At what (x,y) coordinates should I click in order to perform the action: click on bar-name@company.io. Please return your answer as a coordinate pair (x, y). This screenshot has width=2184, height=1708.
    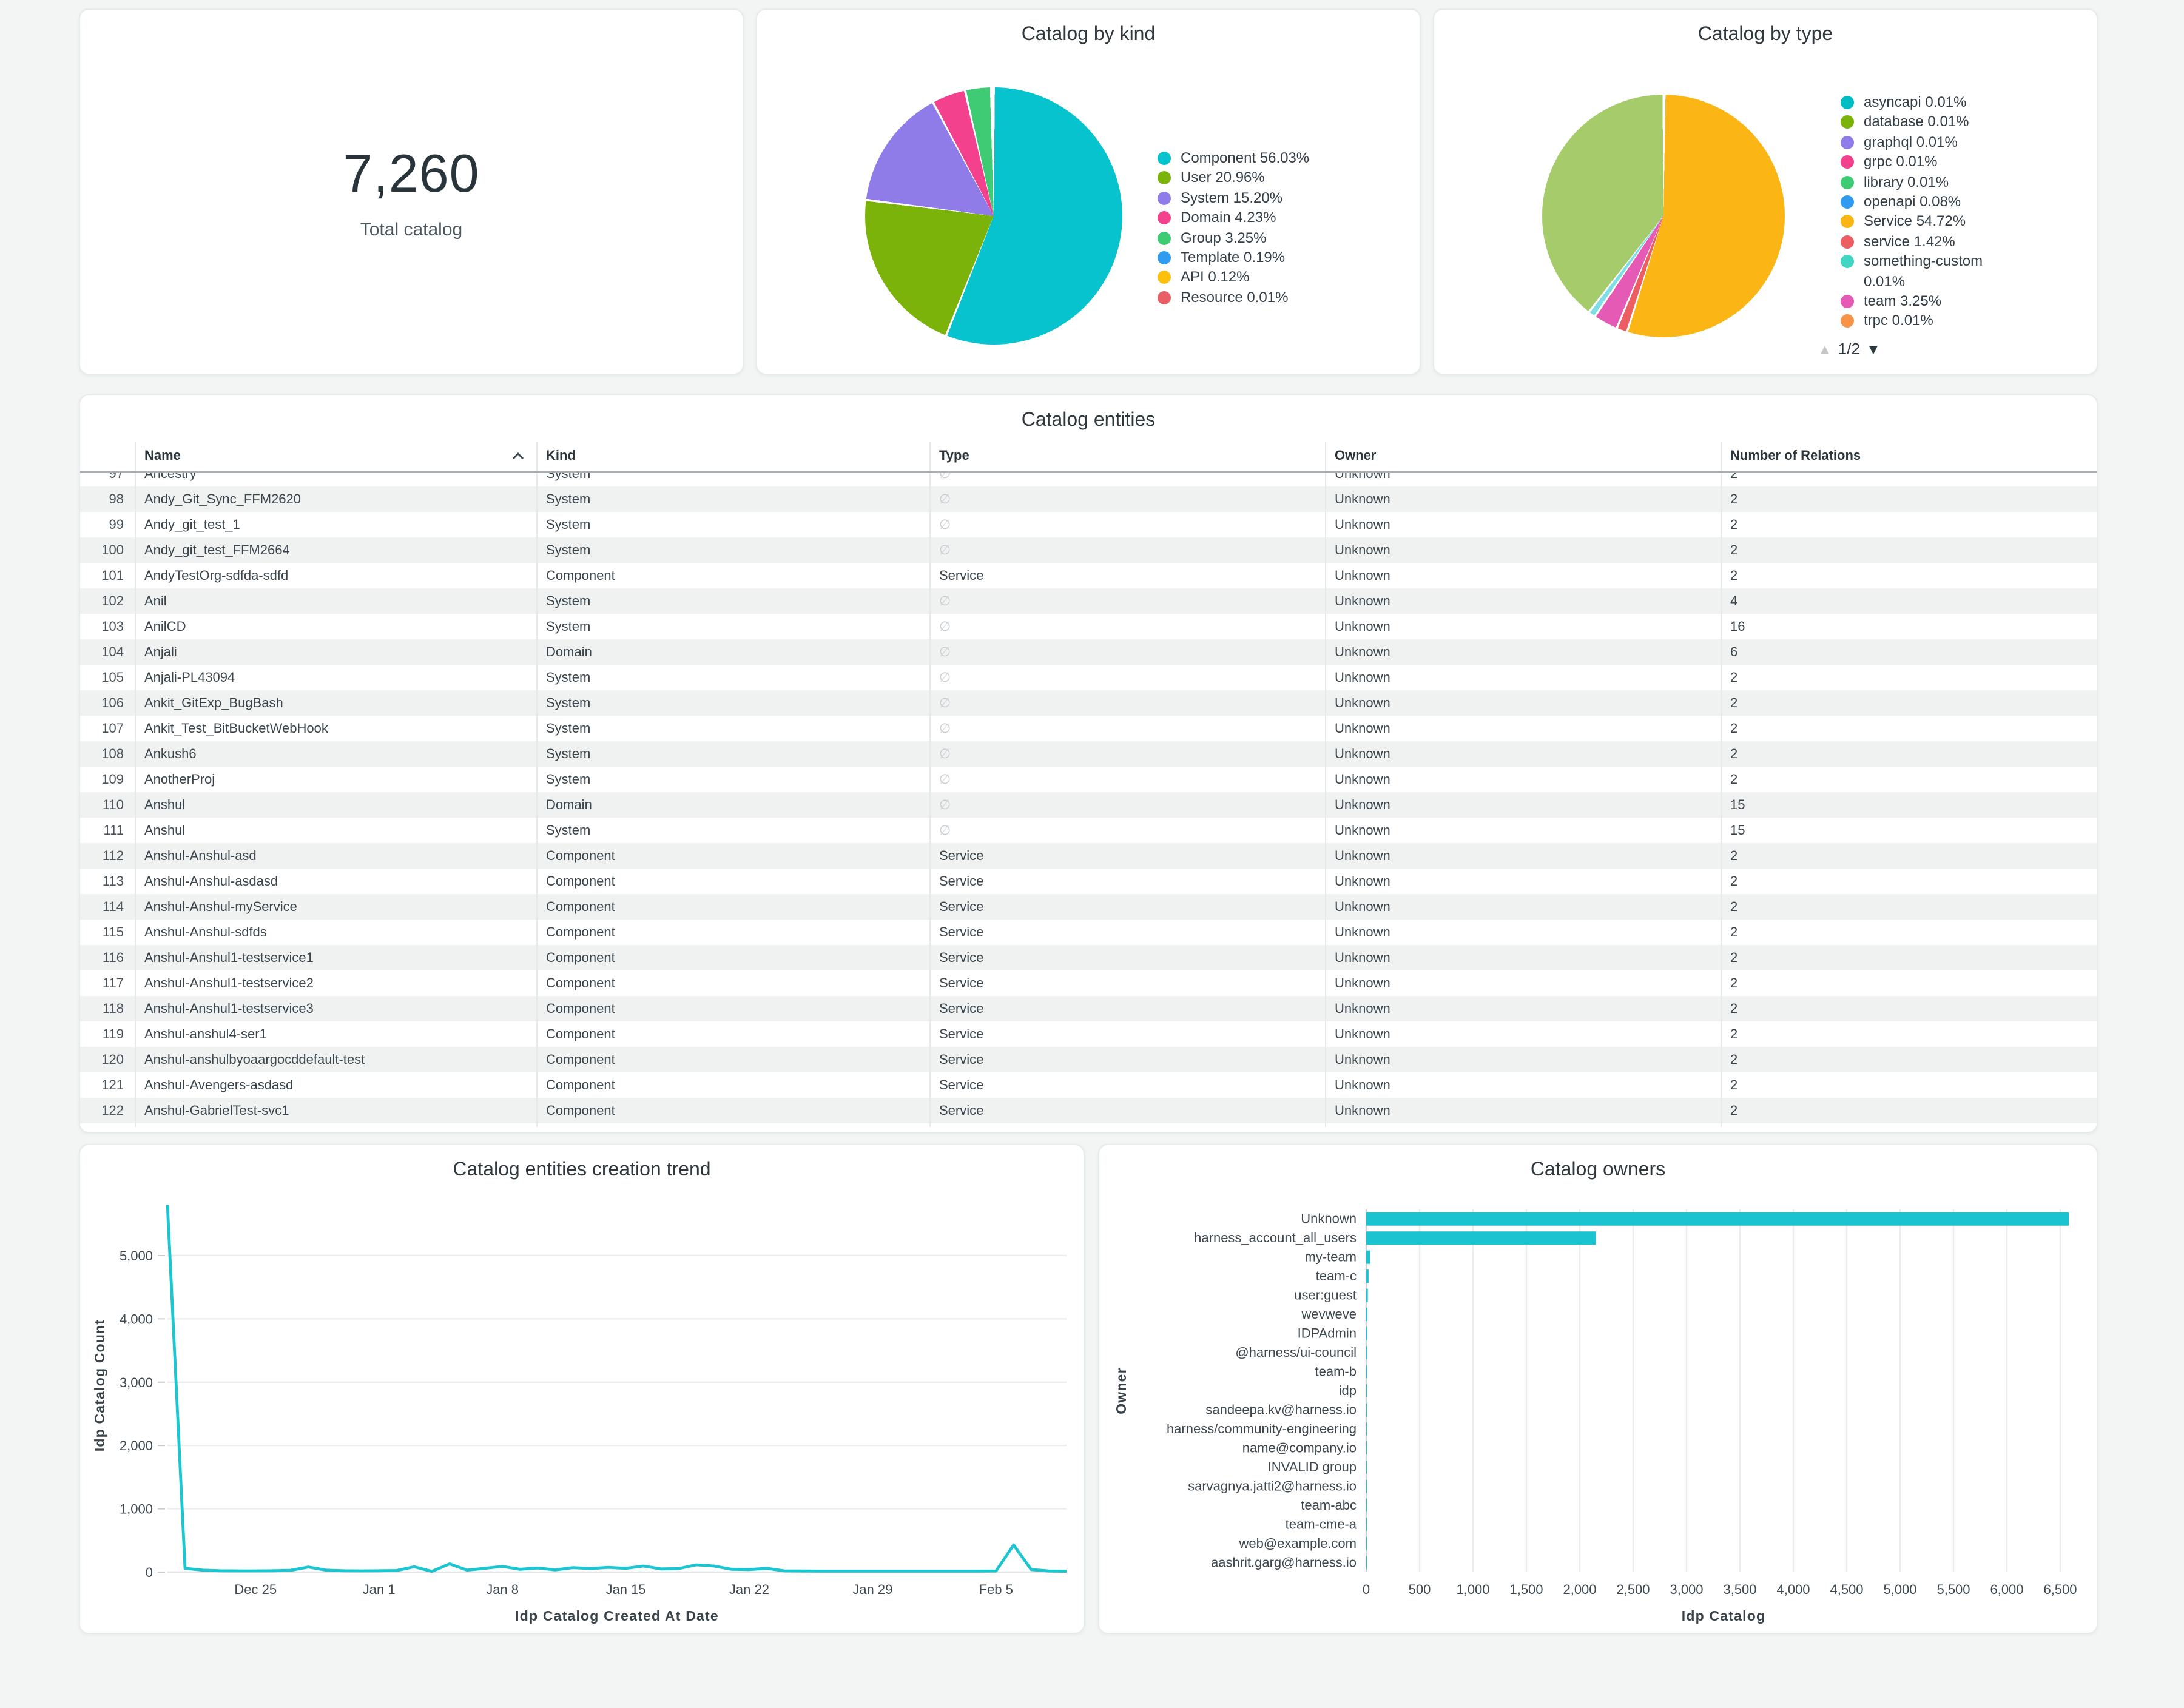
    Looking at the image, I should click on (1366, 1448).